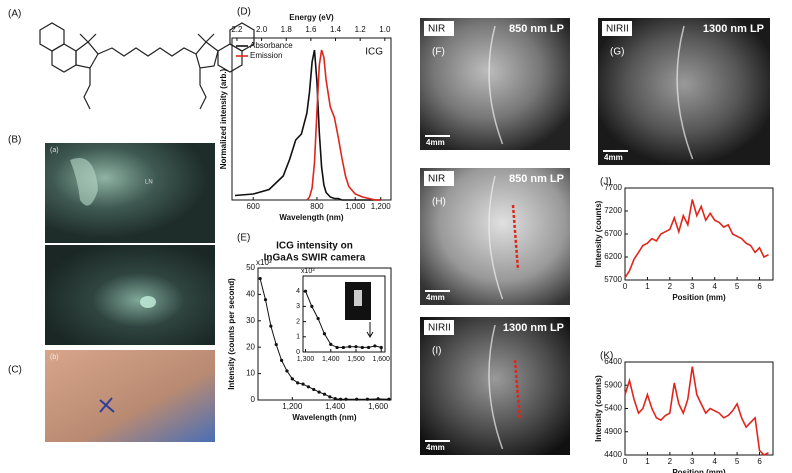  I want to click on x-tick-label: 2, so click(670, 286).